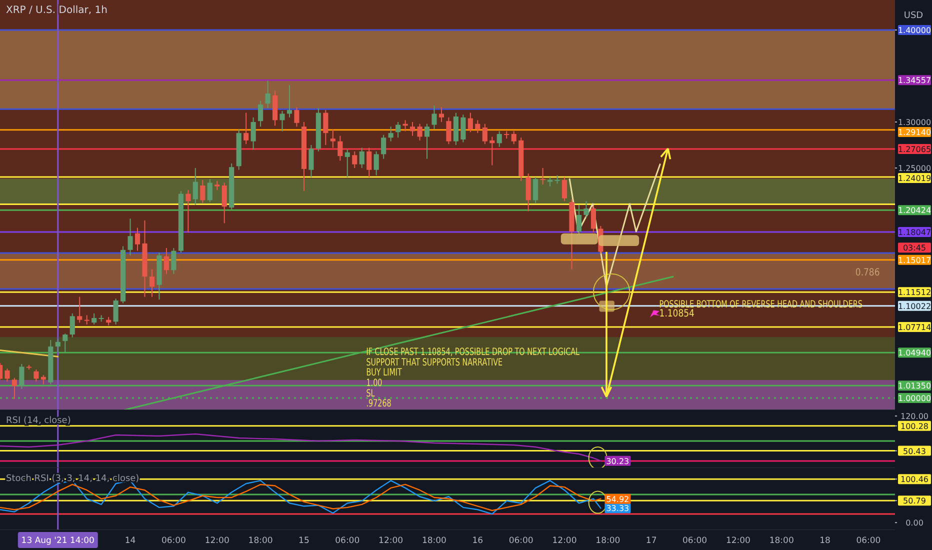  I want to click on y-tick-label: 100.46, so click(914, 479).